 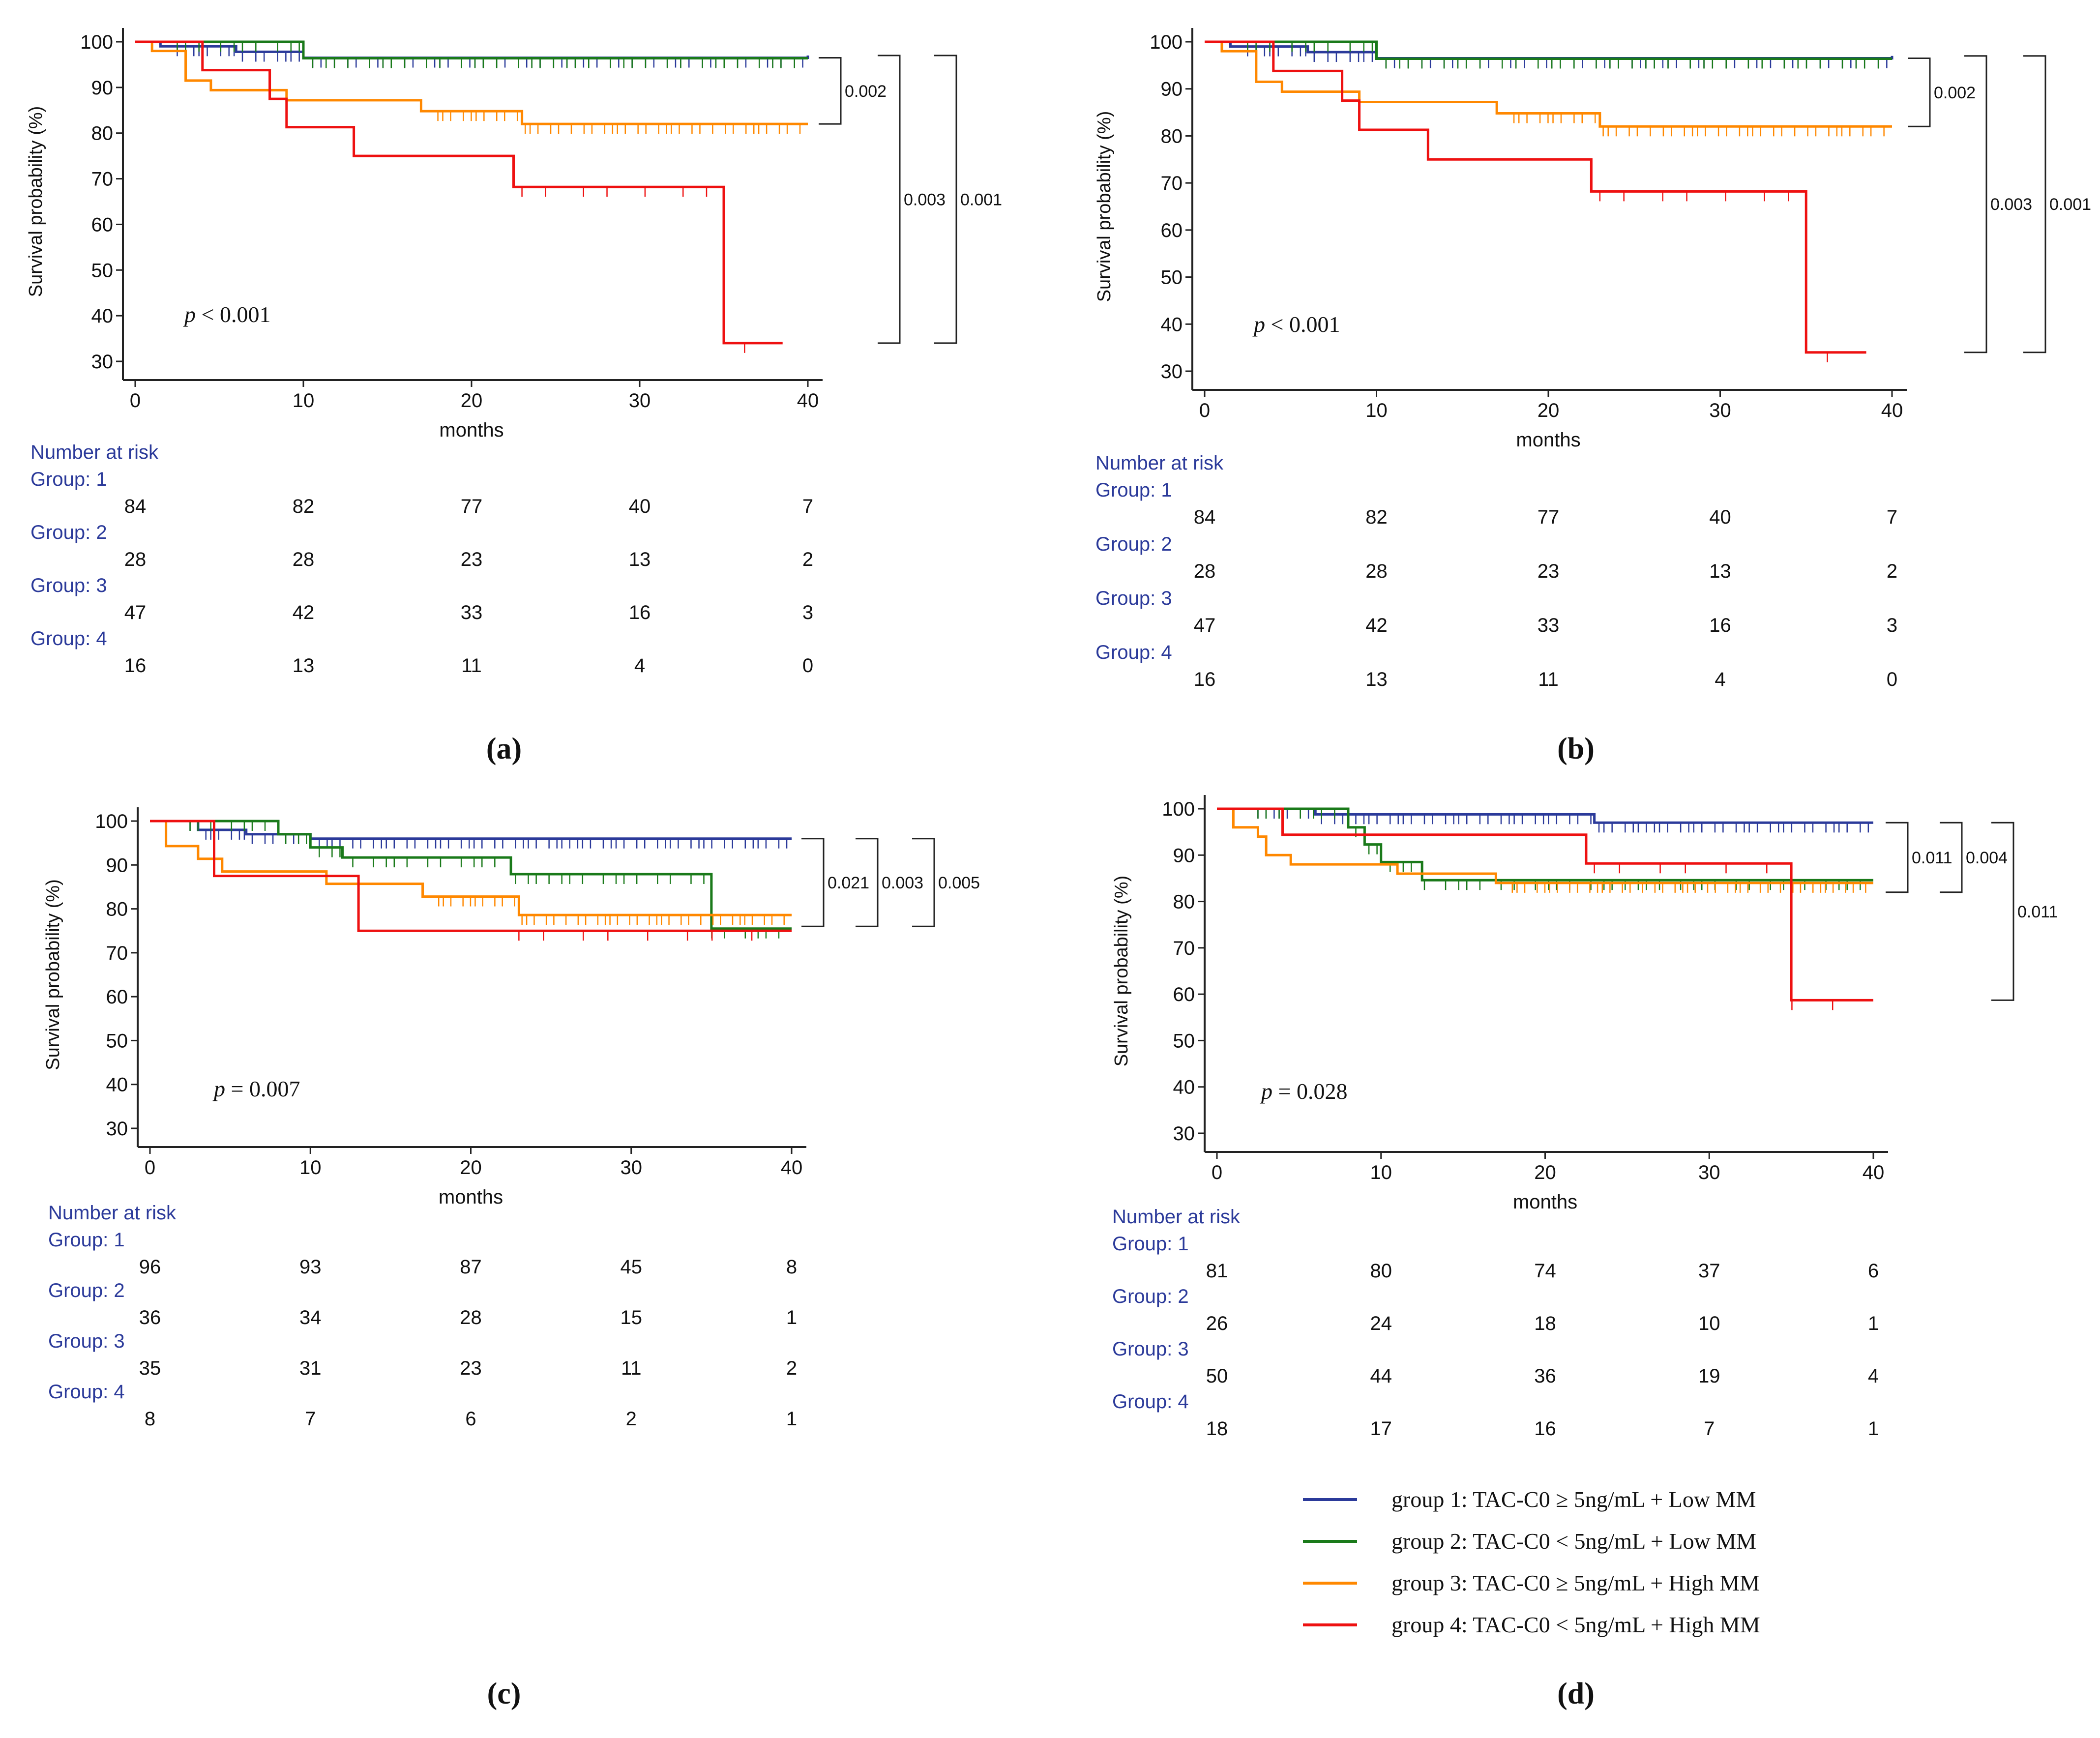 I want to click on risk-count: 23, so click(x=471, y=1368).